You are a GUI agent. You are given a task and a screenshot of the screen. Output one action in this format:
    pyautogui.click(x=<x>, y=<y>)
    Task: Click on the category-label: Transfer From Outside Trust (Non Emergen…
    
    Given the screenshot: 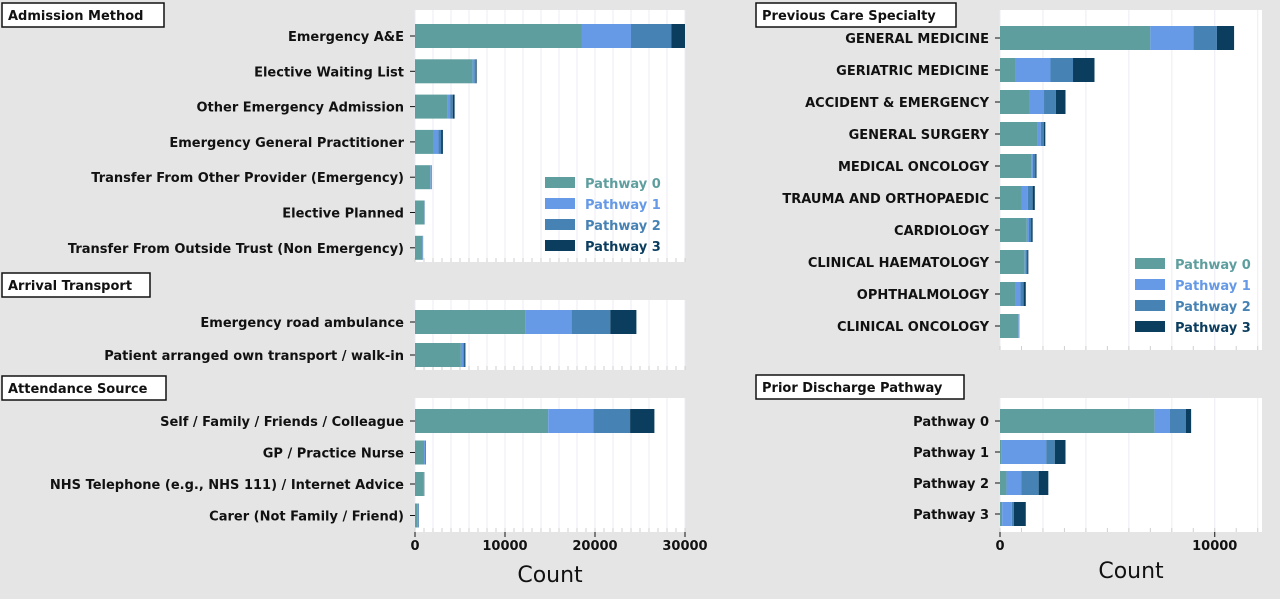 What is the action you would take?
    pyautogui.click(x=236, y=249)
    